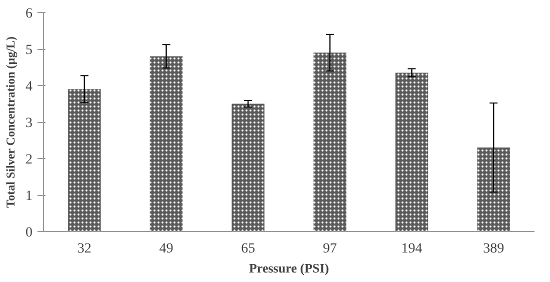 This screenshot has height=282, width=550. Describe the element at coordinates (248, 249) in the screenshot. I see `x-tick-label: 65` at that location.